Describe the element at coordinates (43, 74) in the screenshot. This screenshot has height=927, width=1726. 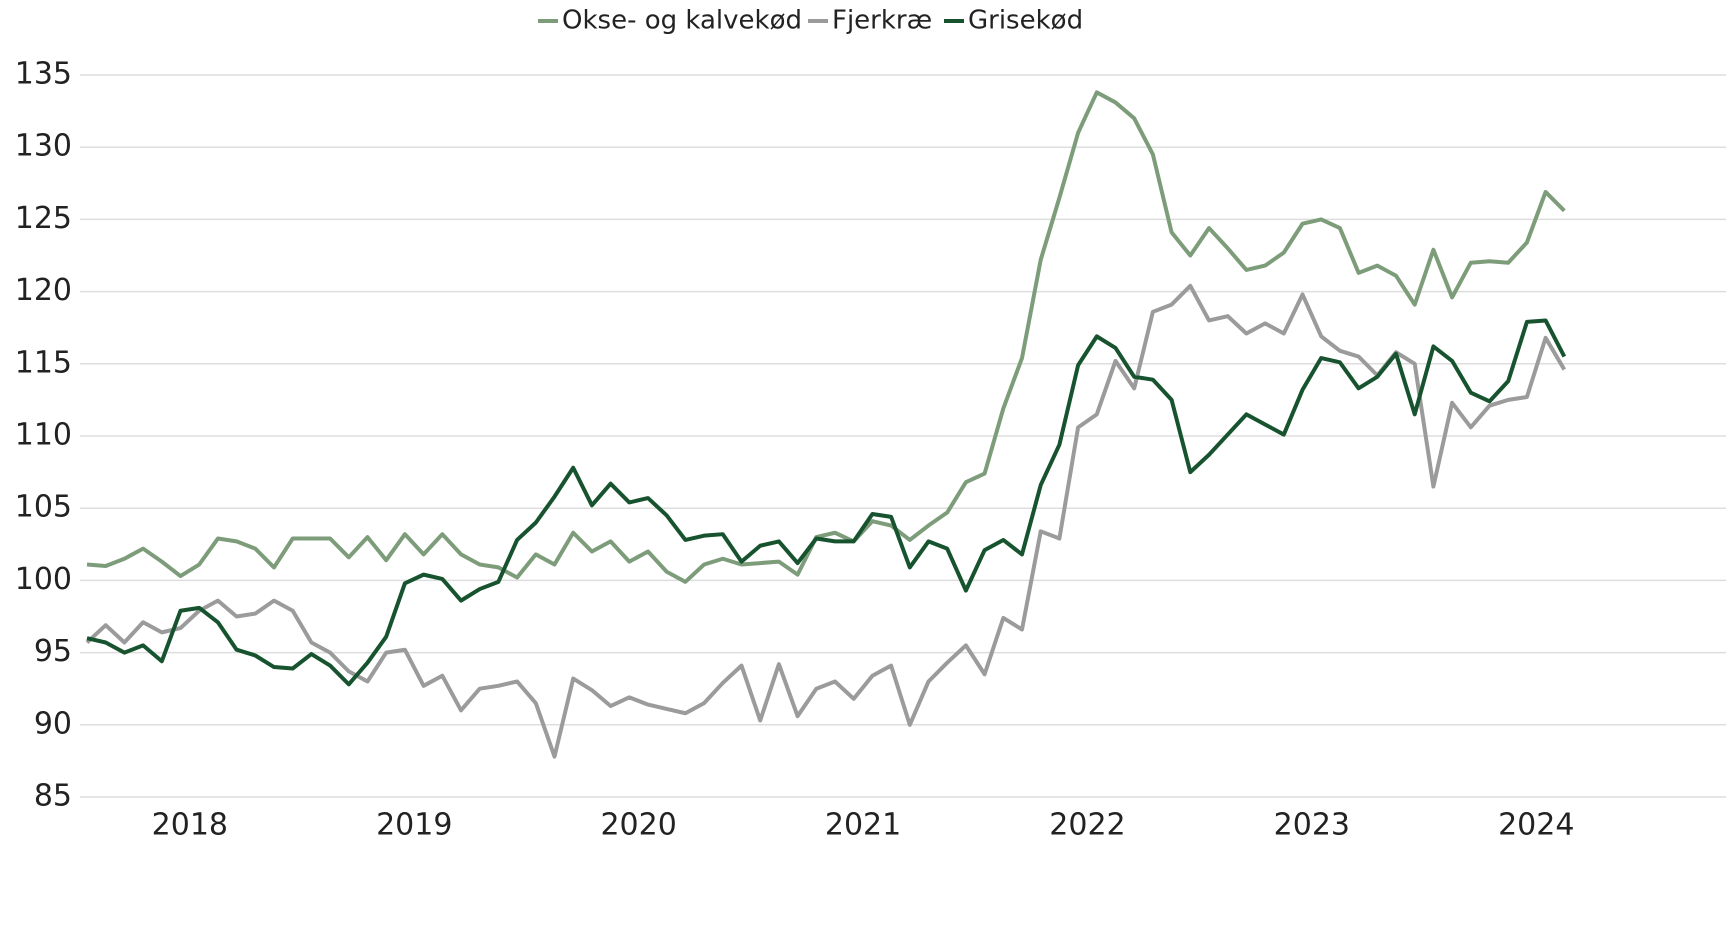
I see `y-tick-label: 135` at that location.